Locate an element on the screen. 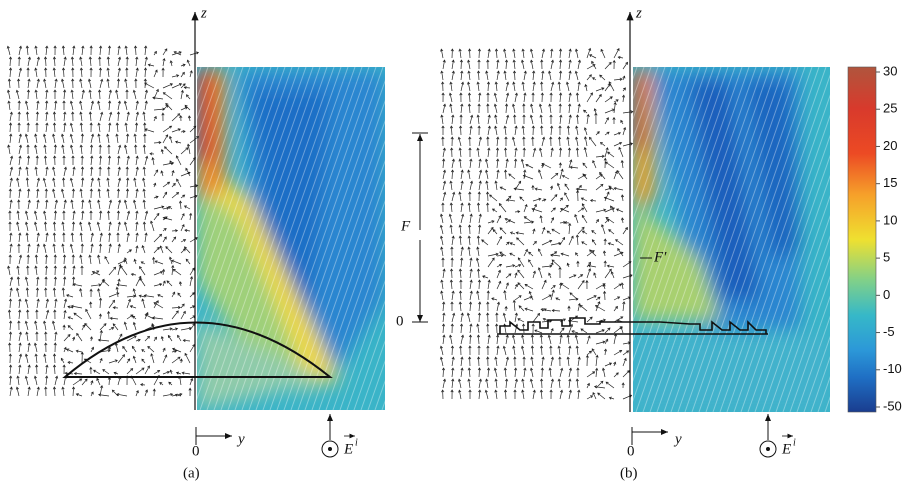  colorbar-tick-label: -50 is located at coordinates (892, 405).